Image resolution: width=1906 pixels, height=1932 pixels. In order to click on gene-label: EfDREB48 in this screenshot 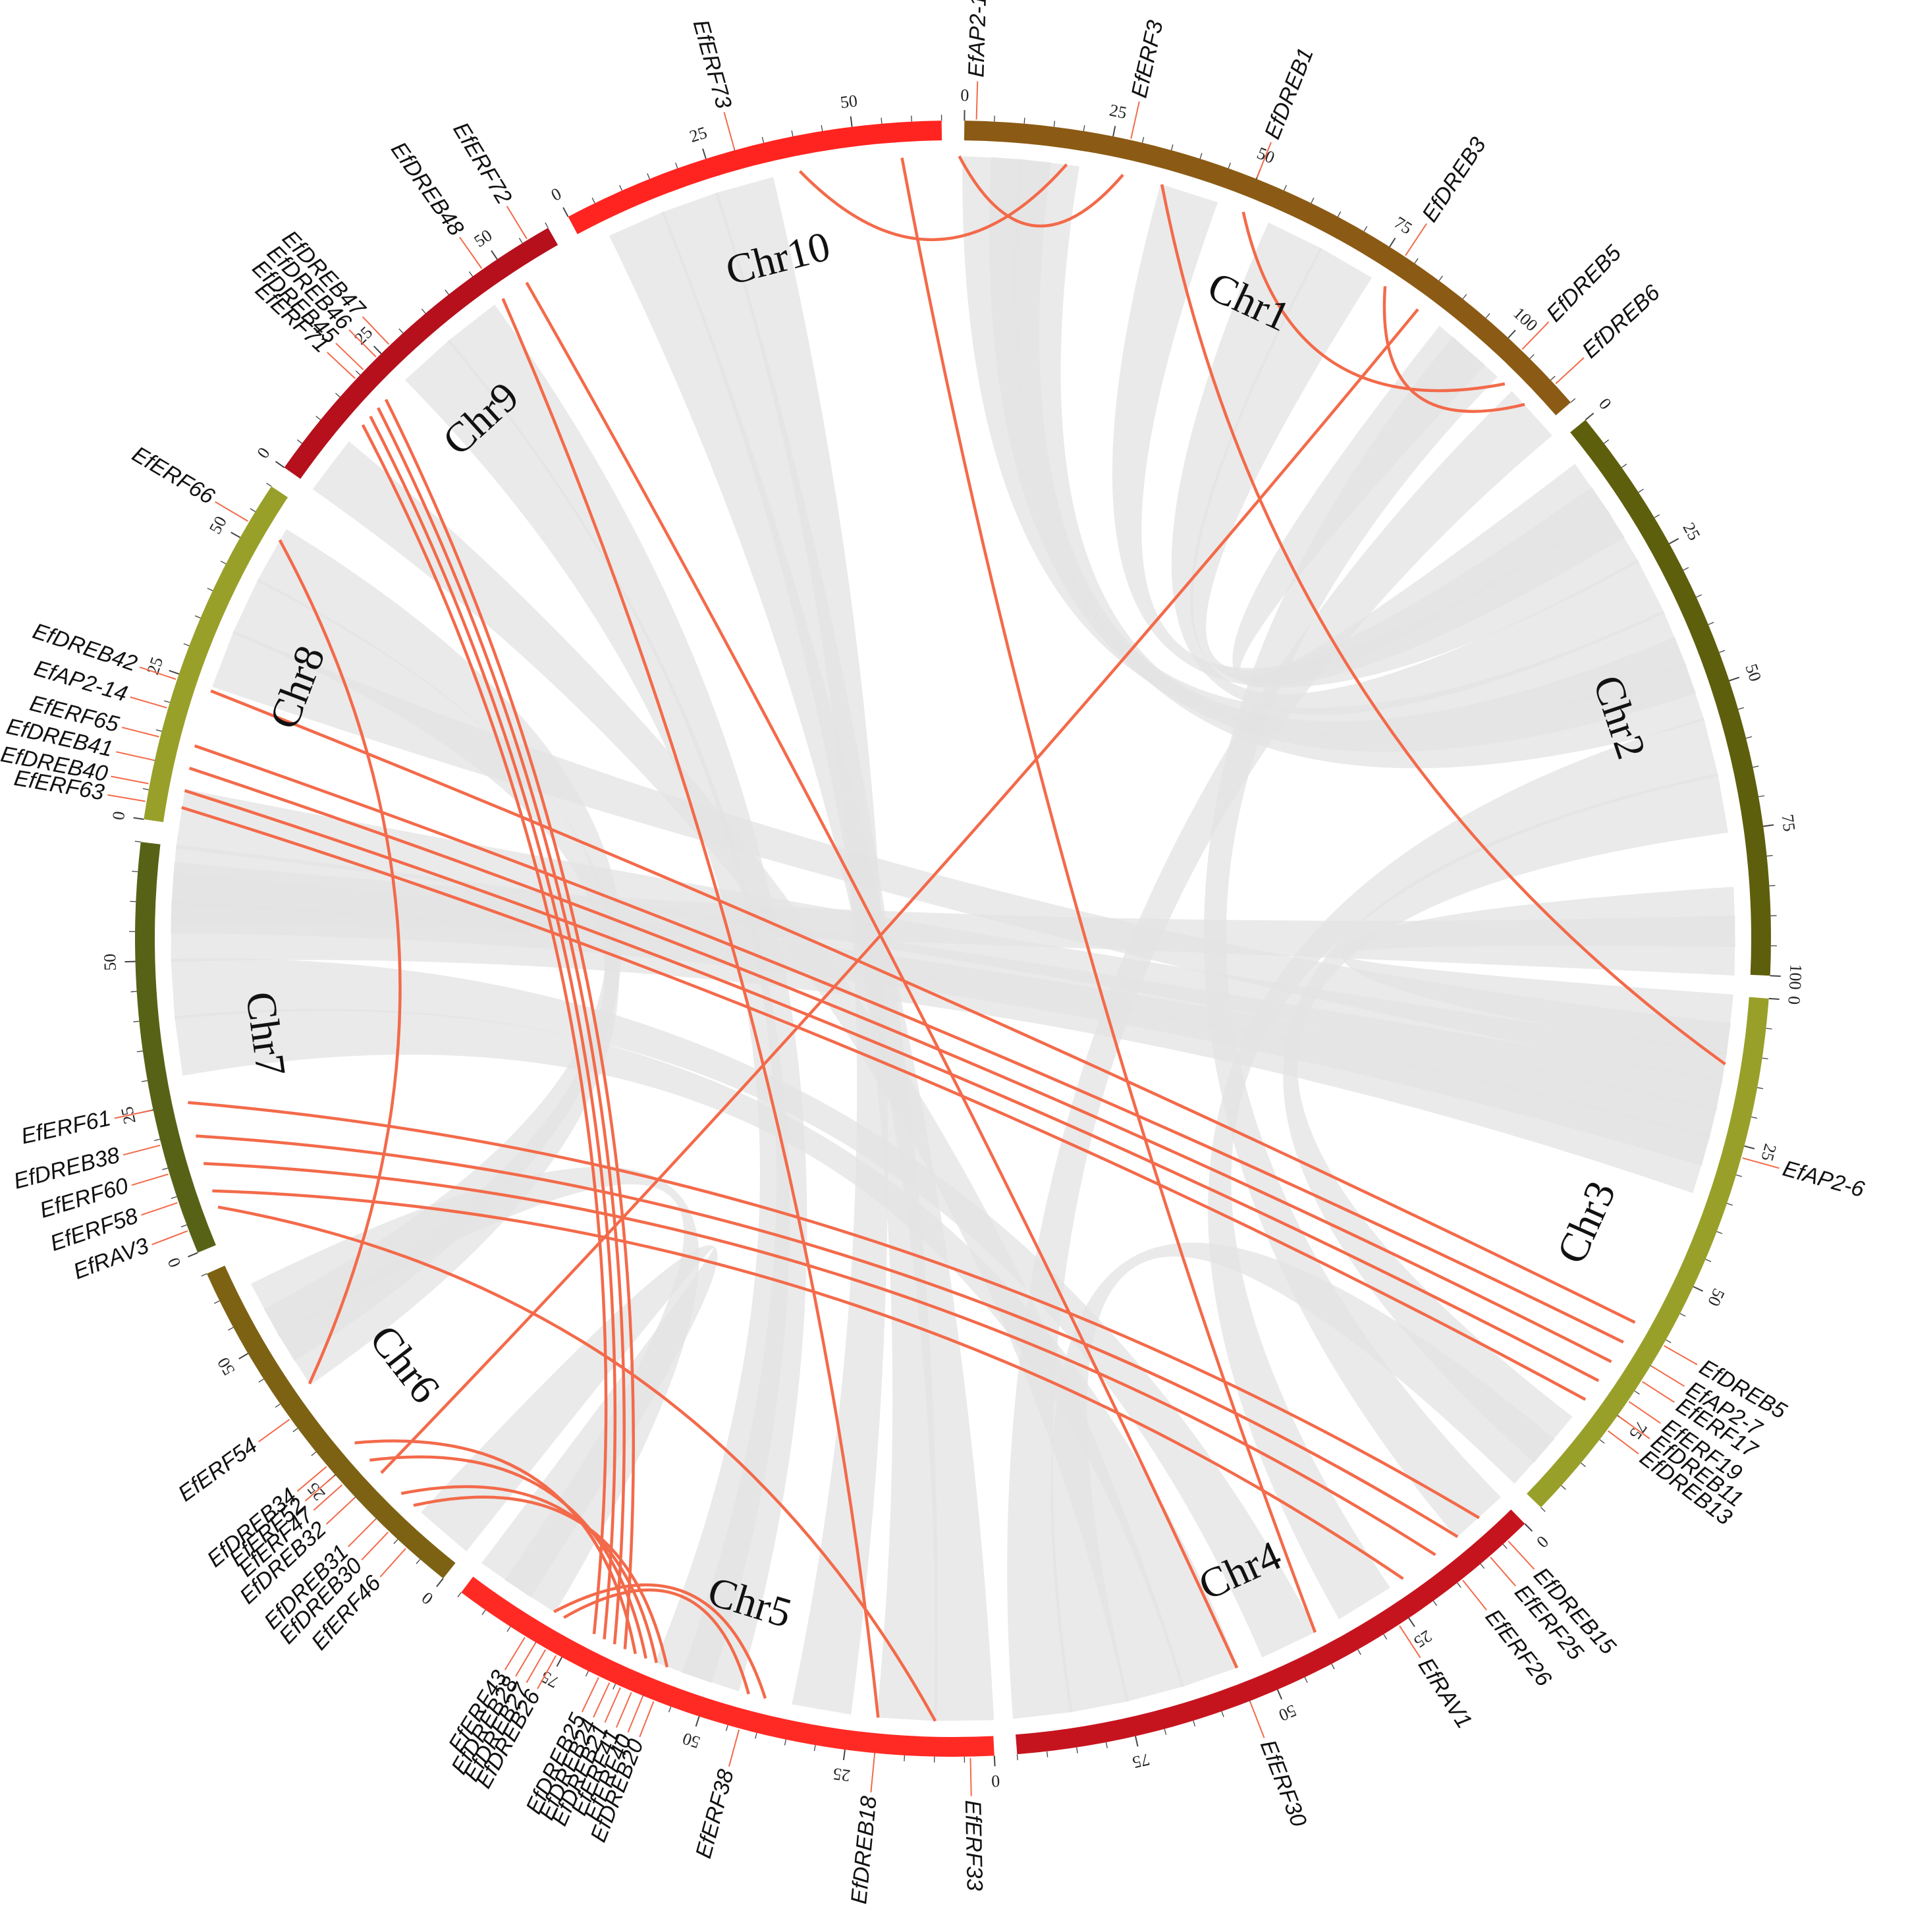, I will do `click(427, 189)`.